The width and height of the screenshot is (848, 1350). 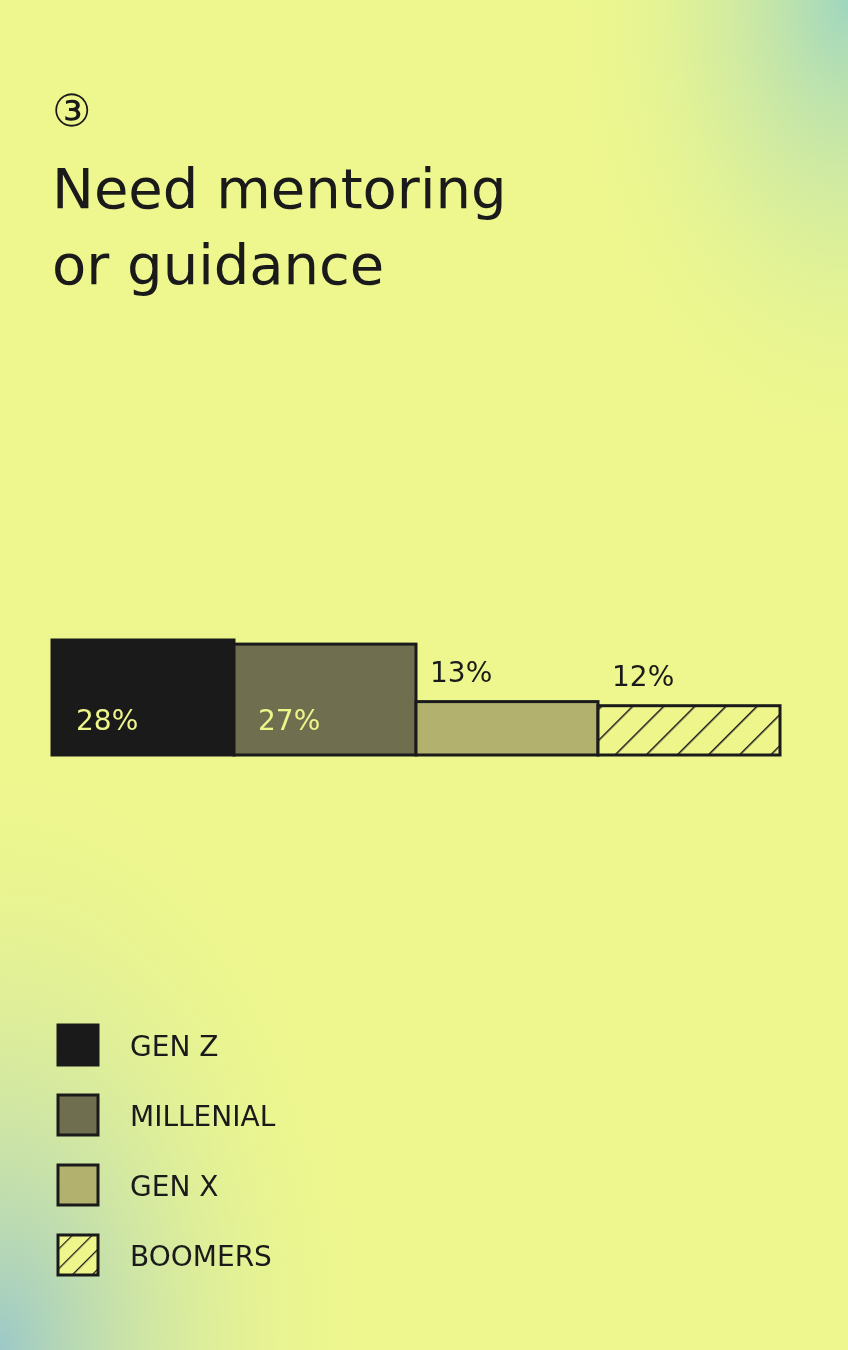 What do you see at coordinates (201, 1256) in the screenshot?
I see `legend-label: BOOMERS` at bounding box center [201, 1256].